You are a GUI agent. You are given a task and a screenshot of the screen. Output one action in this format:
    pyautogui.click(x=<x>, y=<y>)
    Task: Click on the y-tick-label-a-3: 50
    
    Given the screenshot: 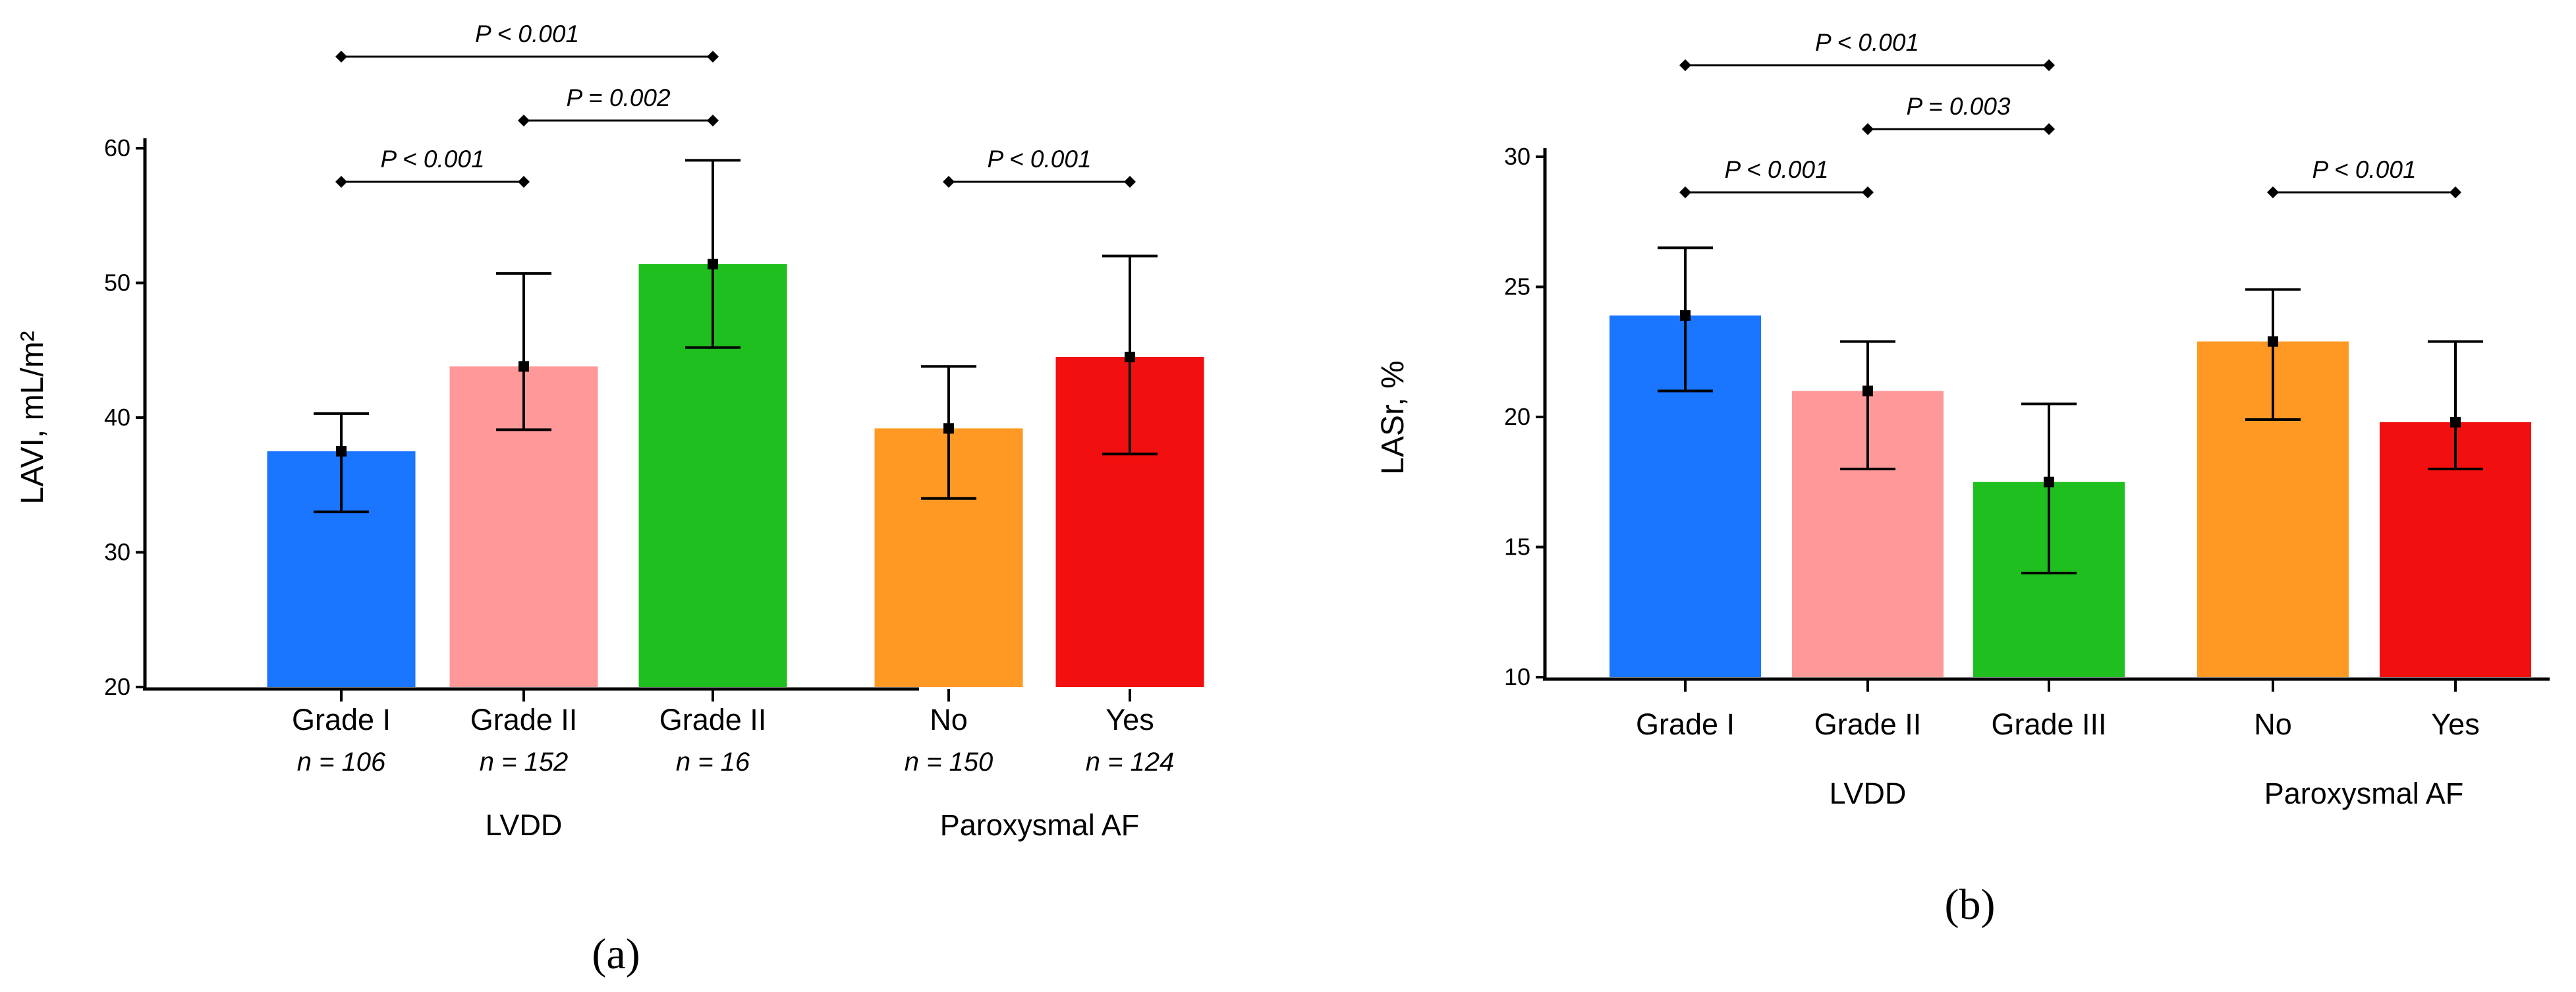 What is the action you would take?
    pyautogui.click(x=117, y=282)
    